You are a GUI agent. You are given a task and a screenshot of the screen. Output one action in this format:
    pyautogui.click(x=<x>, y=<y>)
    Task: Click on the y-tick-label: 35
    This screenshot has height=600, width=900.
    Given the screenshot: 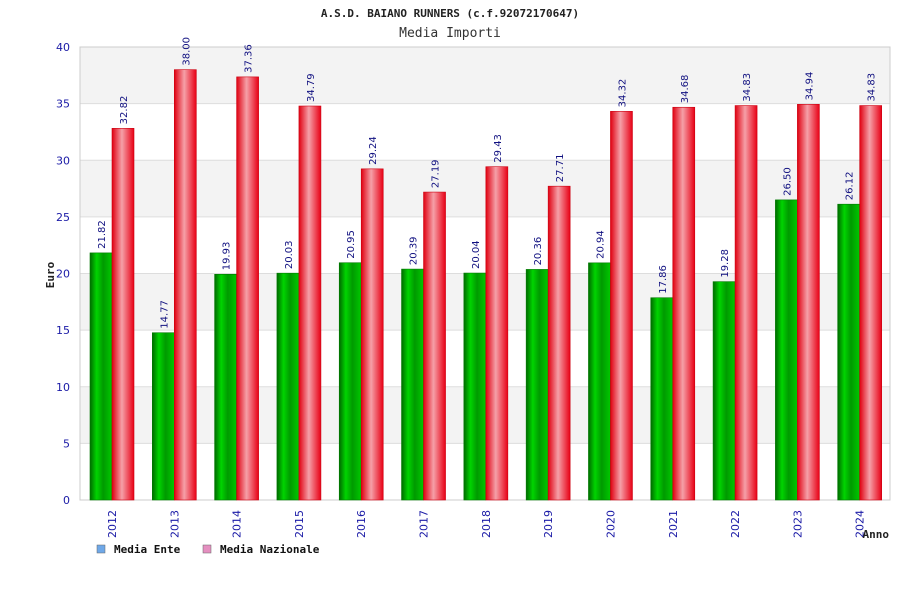 What is the action you would take?
    pyautogui.click(x=63, y=104)
    